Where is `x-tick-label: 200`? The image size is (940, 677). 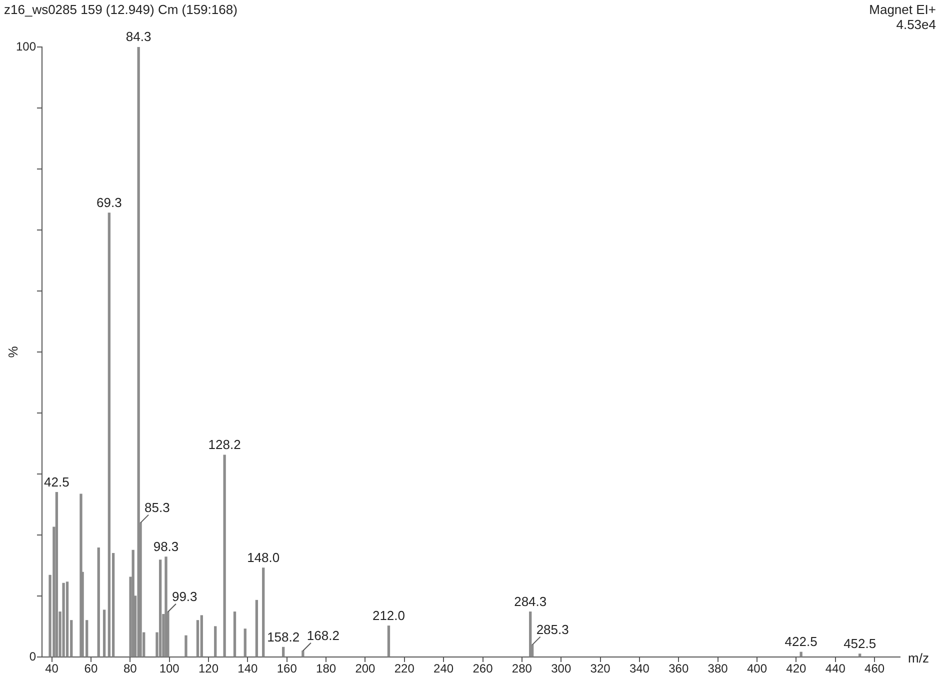 x-tick-label: 200 is located at coordinates (365, 669).